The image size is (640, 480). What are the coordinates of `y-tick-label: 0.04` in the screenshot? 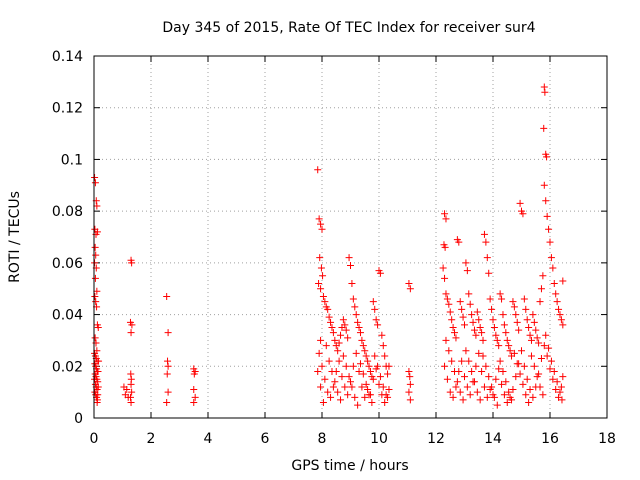 It's located at (67, 316).